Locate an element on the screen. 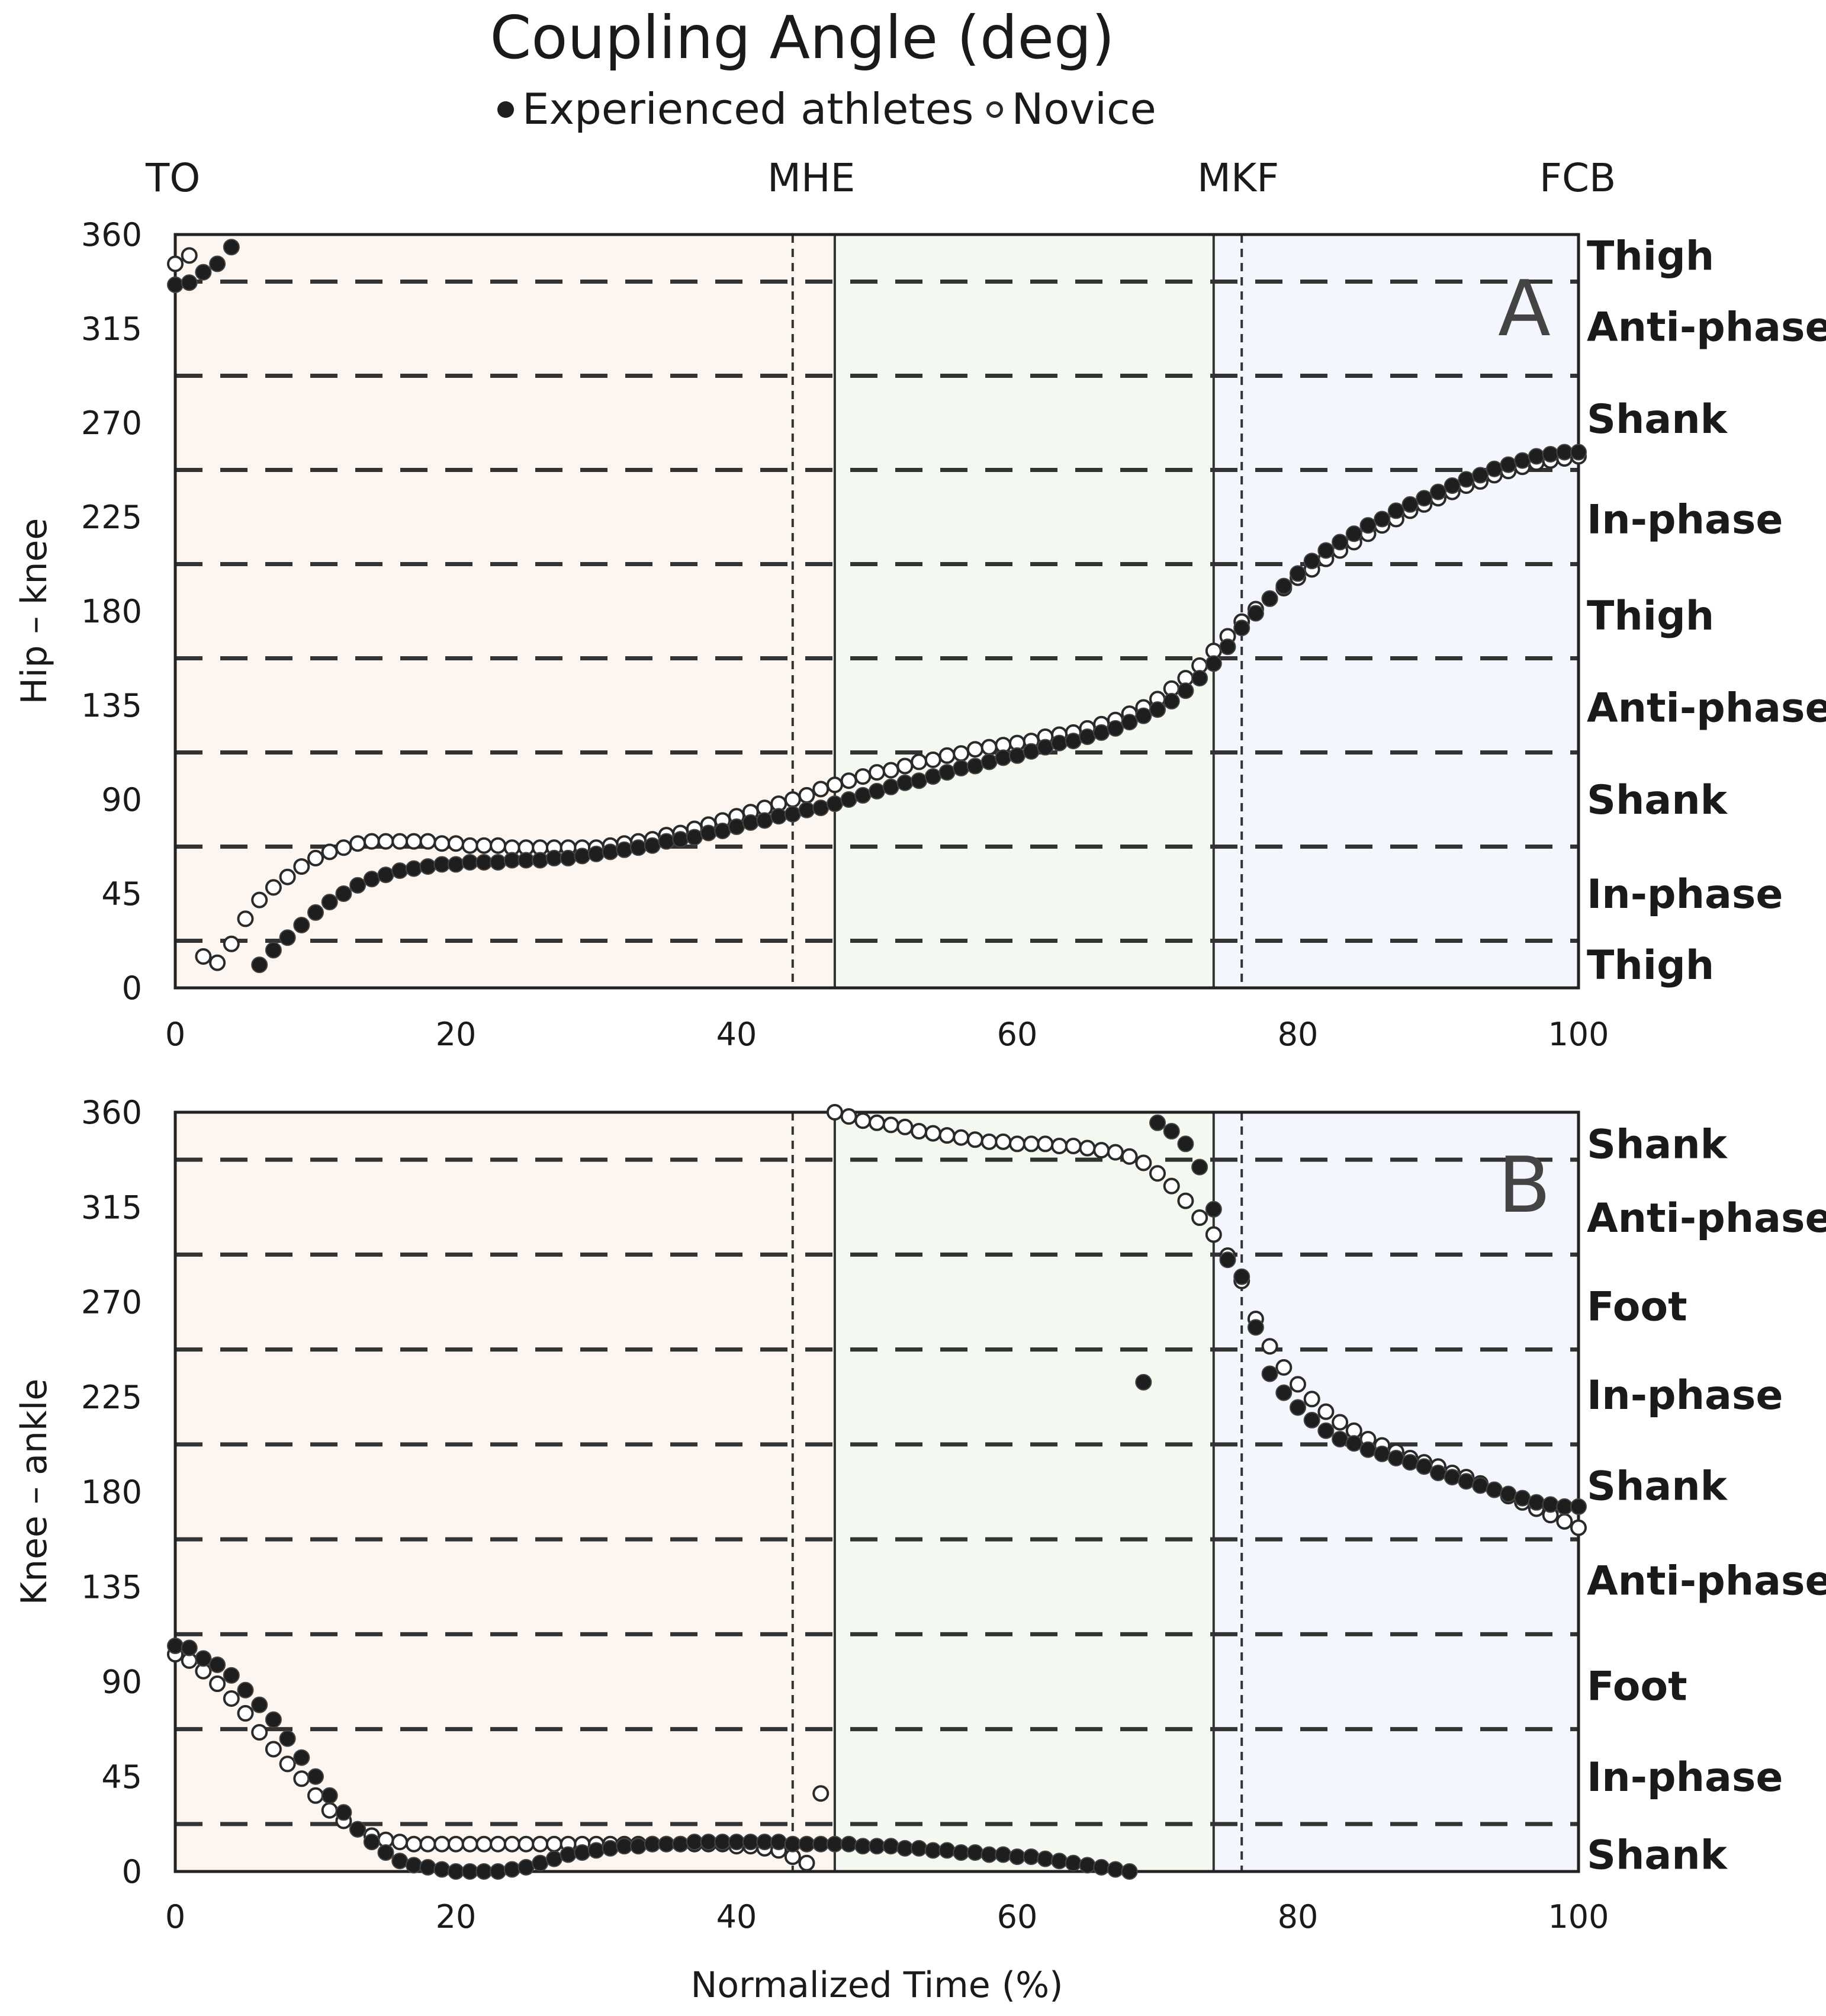  y-tick-label: 315 is located at coordinates (111, 1207).